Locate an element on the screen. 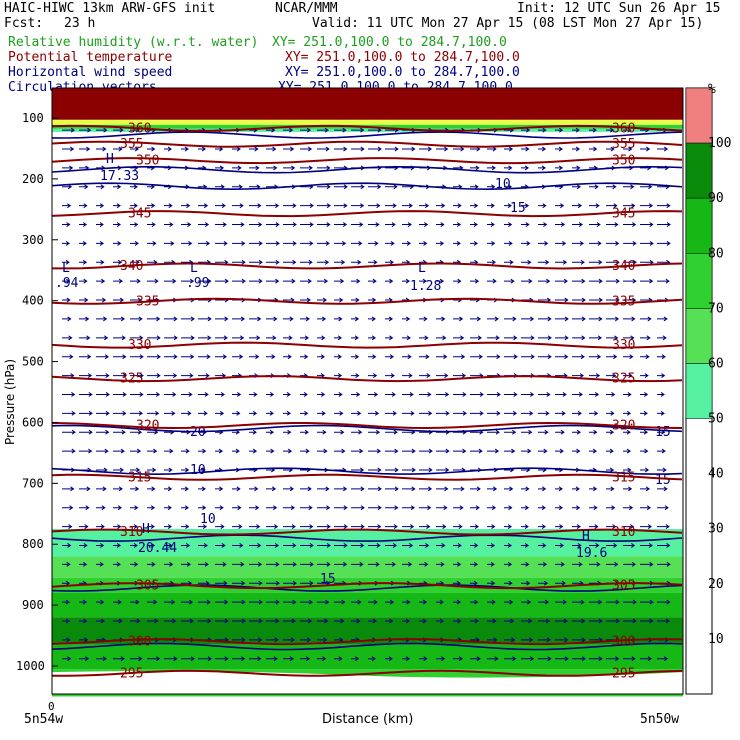 The width and height of the screenshot is (740, 740). theta-label-325: 325 is located at coordinates (131, 379).